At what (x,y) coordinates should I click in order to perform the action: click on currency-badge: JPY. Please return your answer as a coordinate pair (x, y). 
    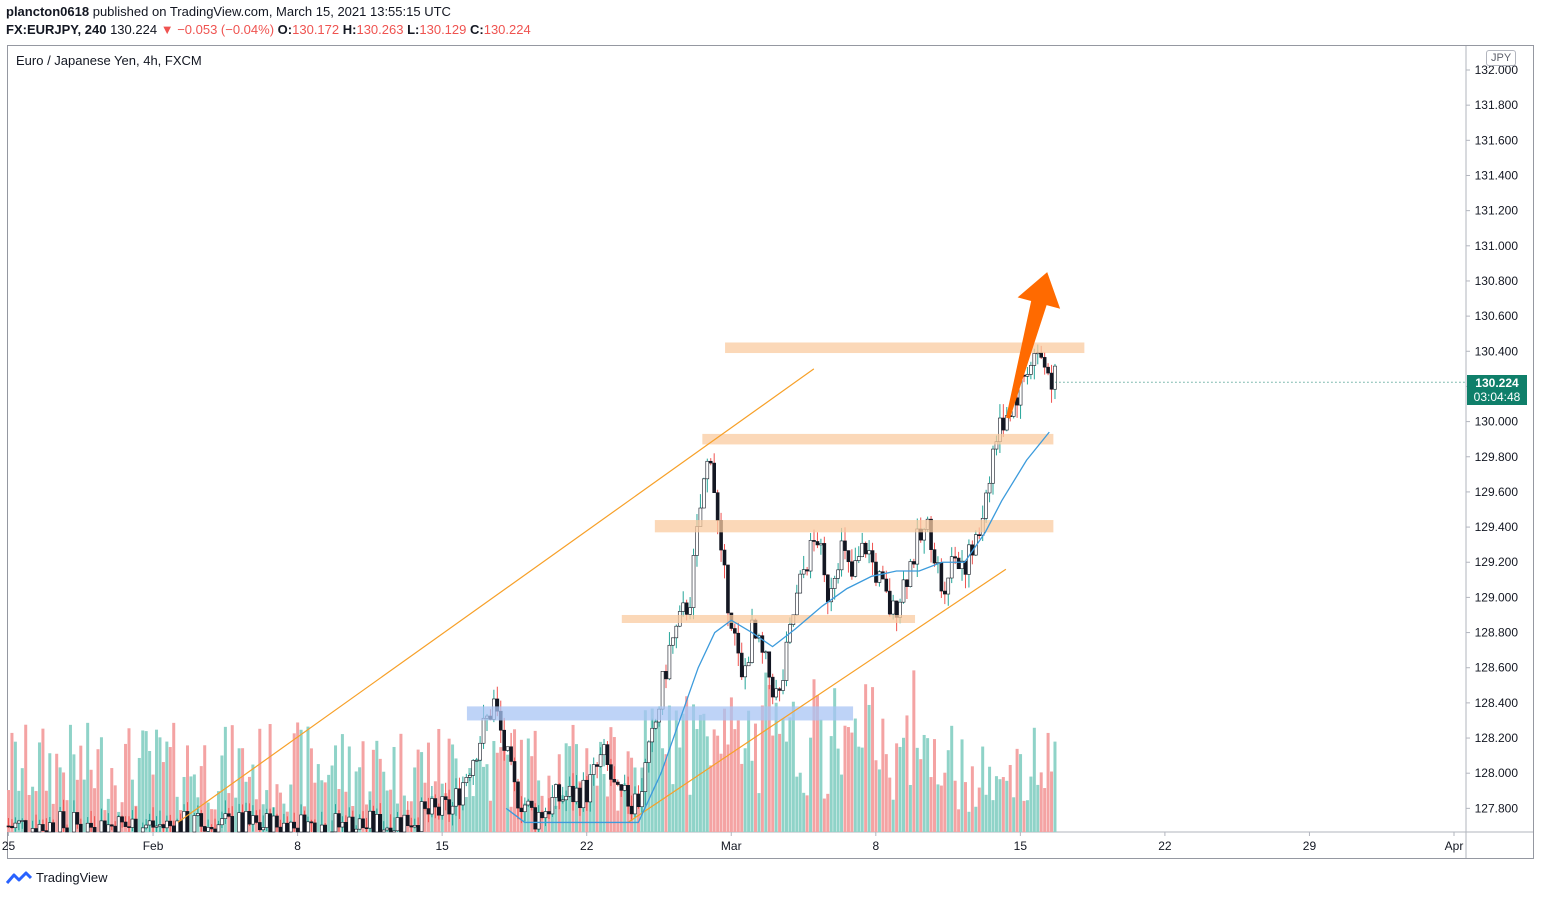
    Looking at the image, I should click on (1501, 58).